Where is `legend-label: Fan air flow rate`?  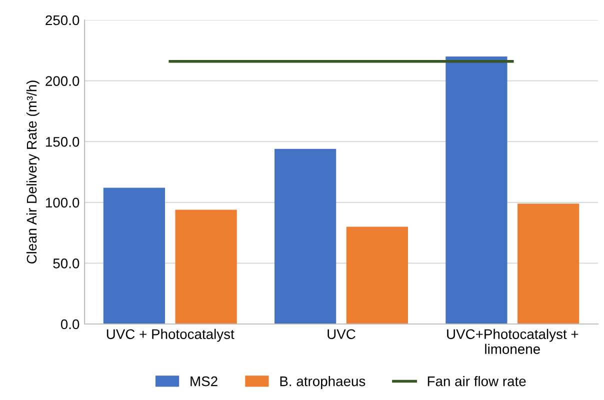
legend-label: Fan air flow rate is located at coordinates (477, 381).